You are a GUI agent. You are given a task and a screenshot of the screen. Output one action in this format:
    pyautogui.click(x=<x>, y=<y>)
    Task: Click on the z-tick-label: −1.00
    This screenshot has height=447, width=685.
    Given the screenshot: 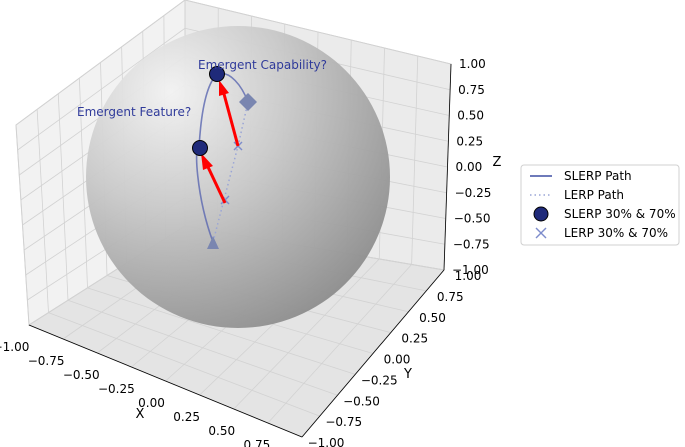 What is the action you would take?
    pyautogui.click(x=470, y=270)
    